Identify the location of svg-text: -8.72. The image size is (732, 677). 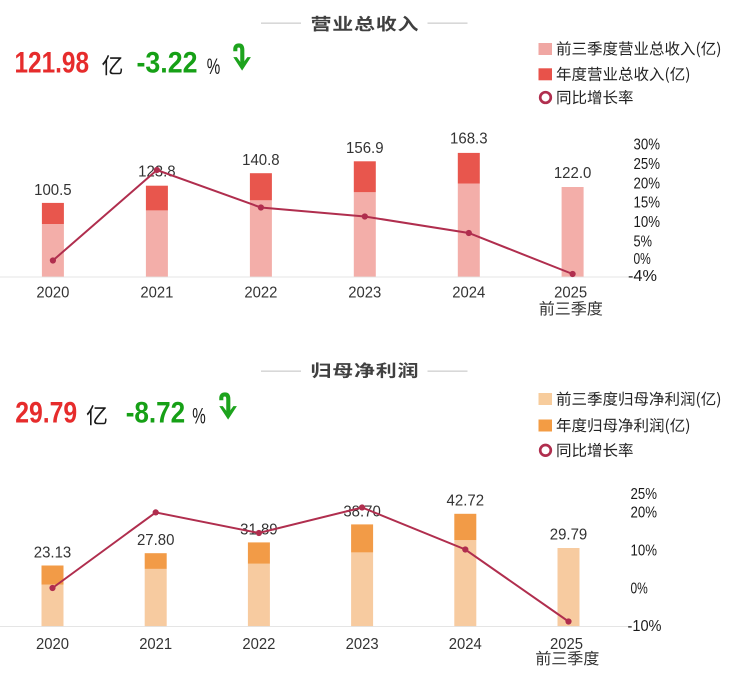
(156, 413).